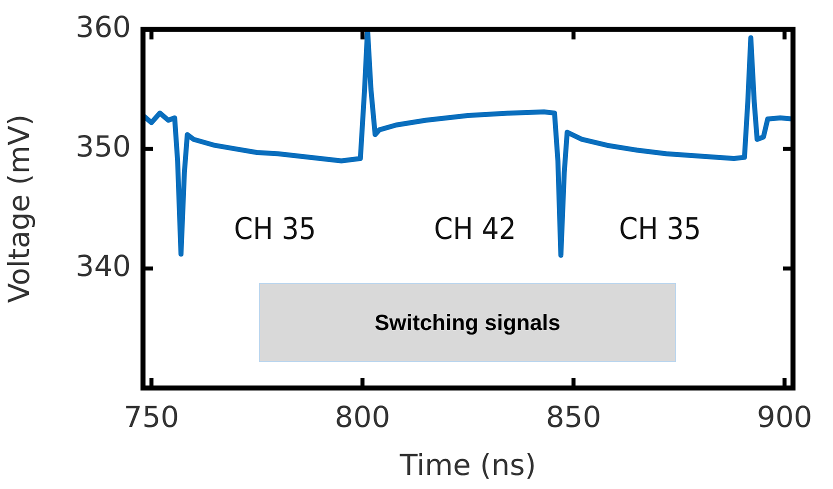  I want to click on y-tick-label: 360, so click(103, 27).